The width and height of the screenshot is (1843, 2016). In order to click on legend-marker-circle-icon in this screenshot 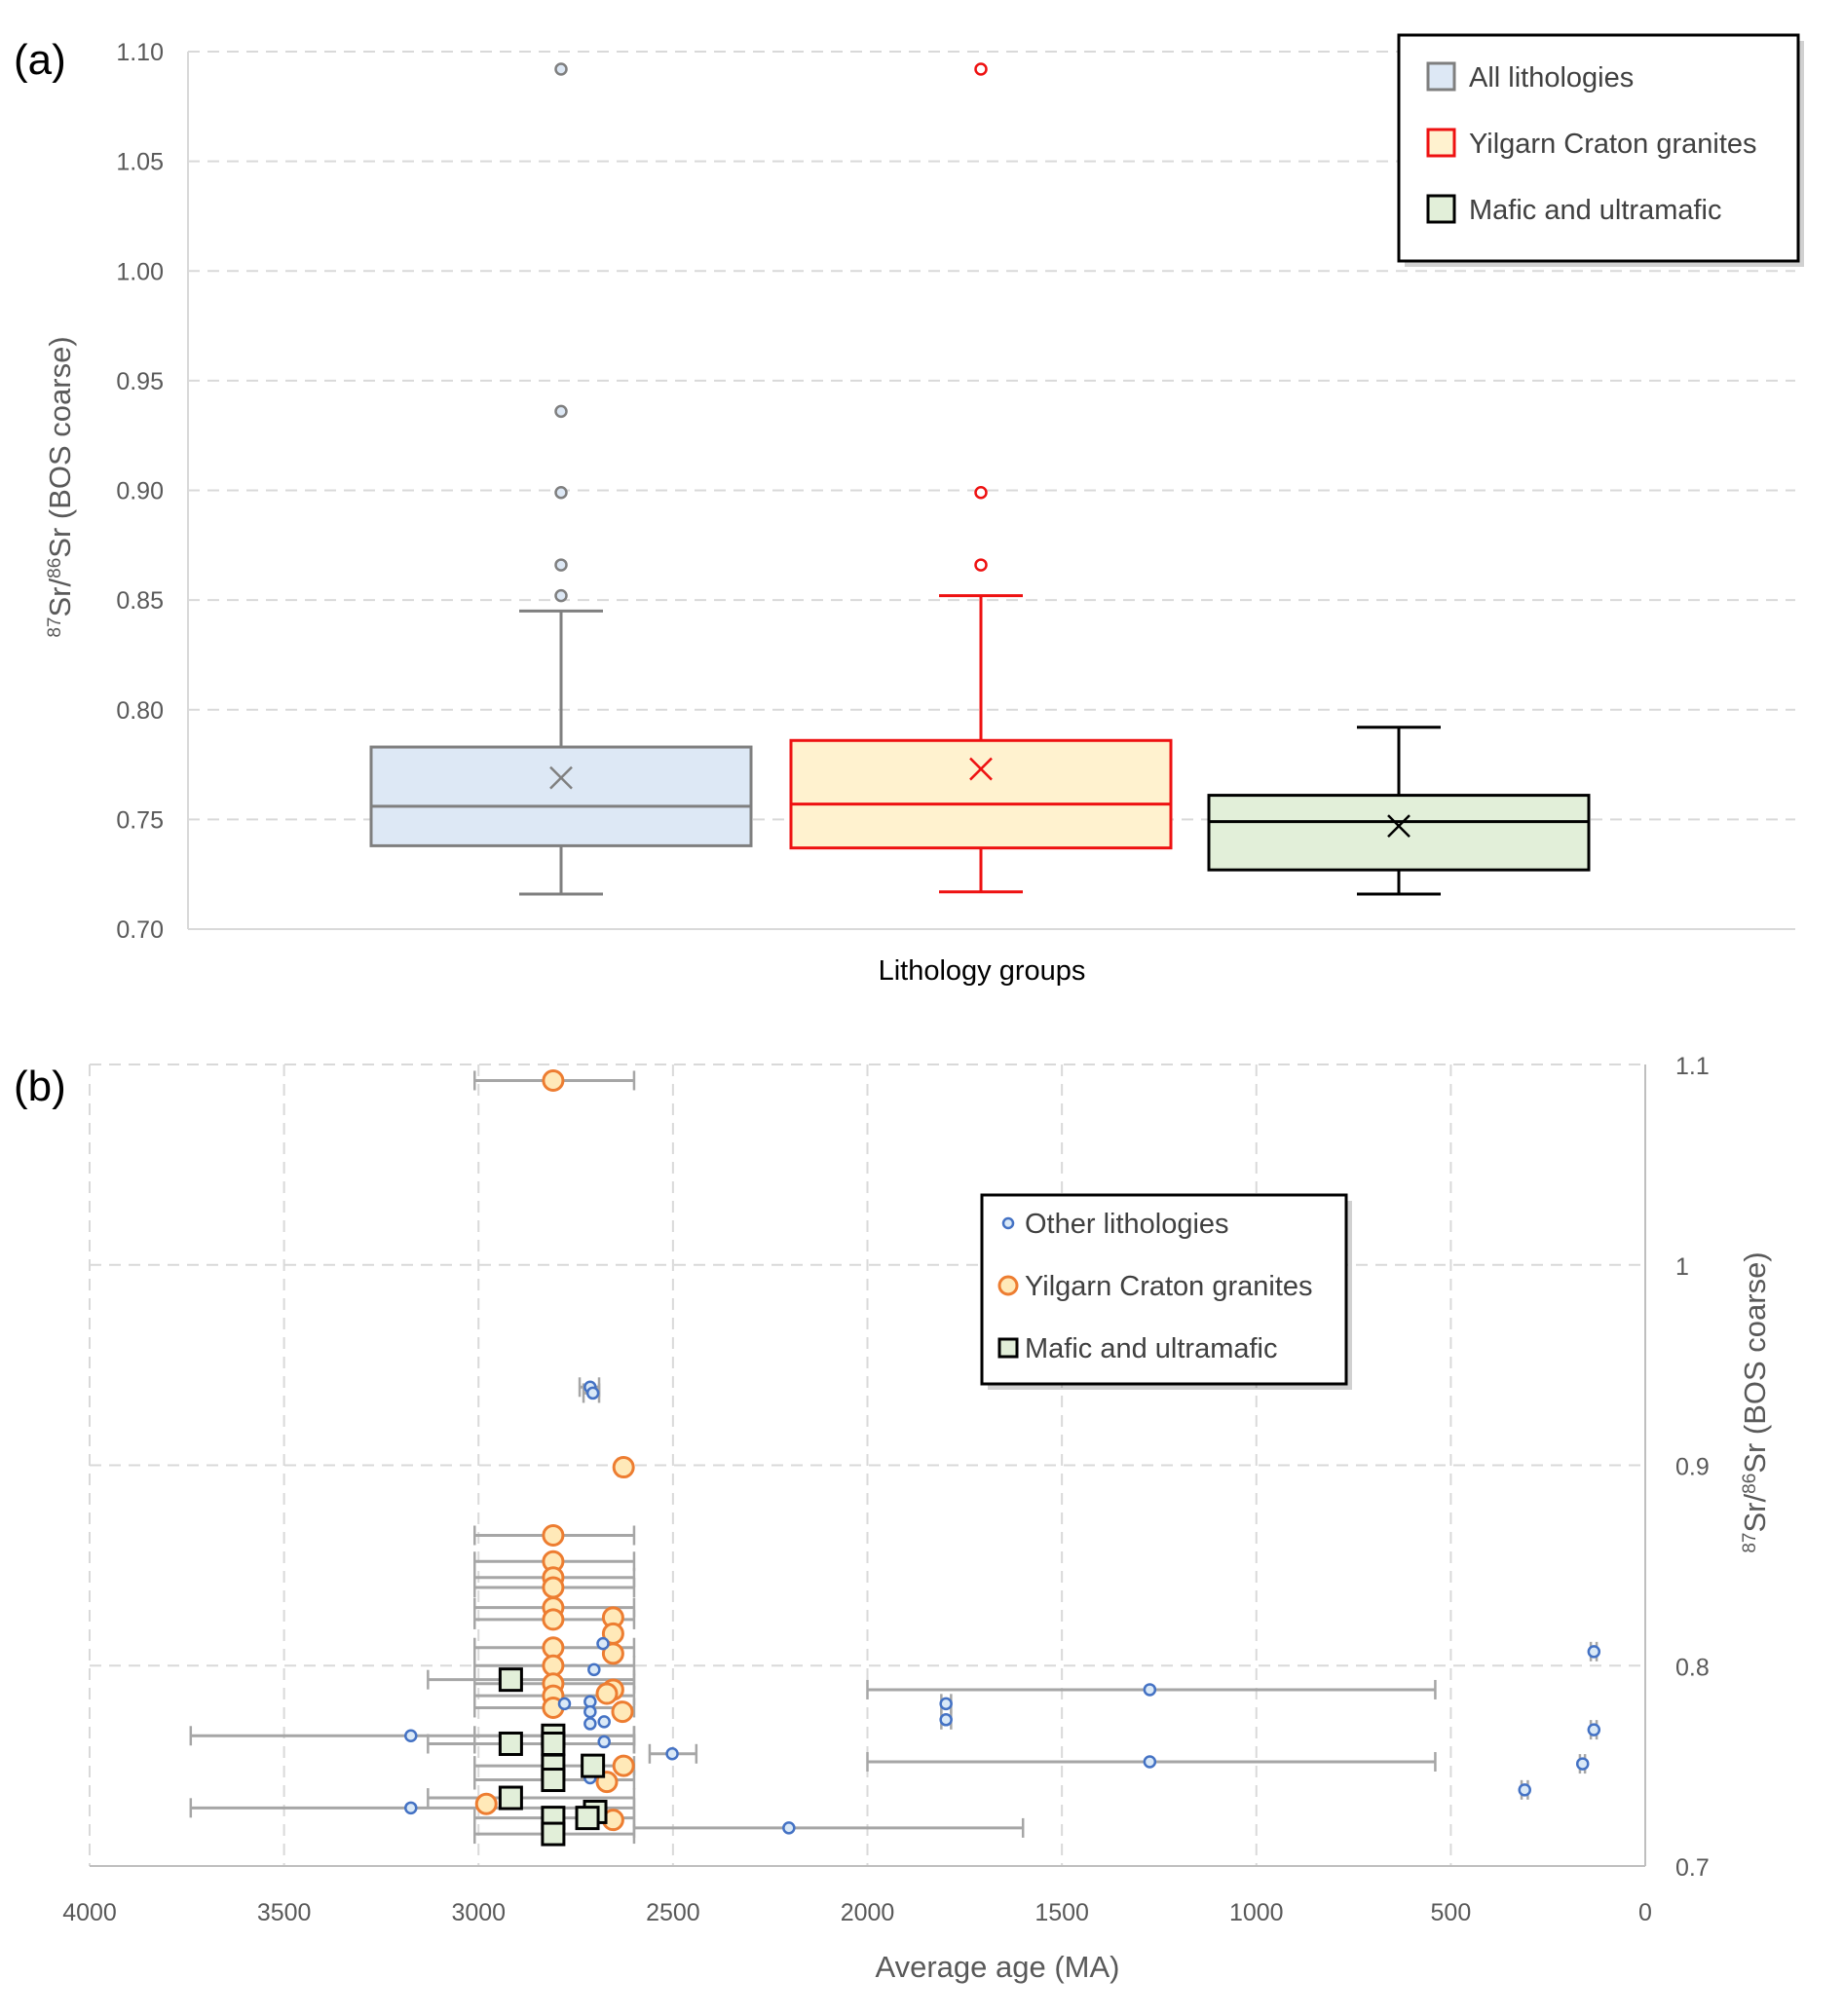, I will do `click(1008, 1285)`.